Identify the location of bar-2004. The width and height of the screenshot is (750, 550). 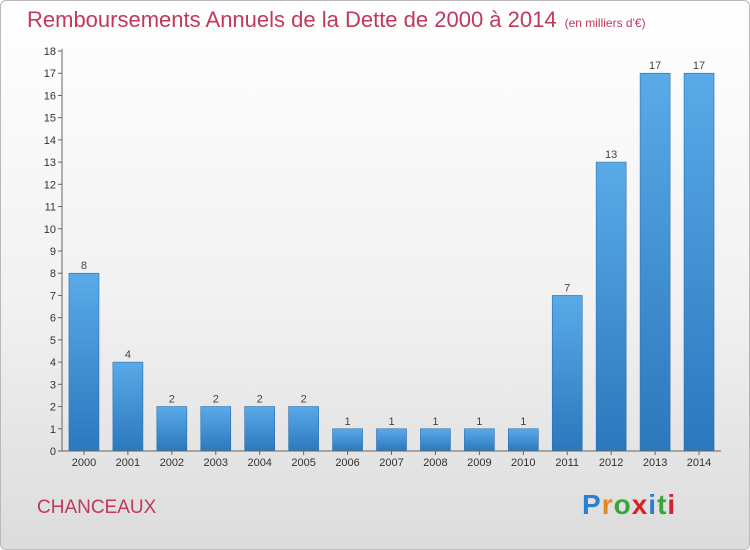
(259, 429).